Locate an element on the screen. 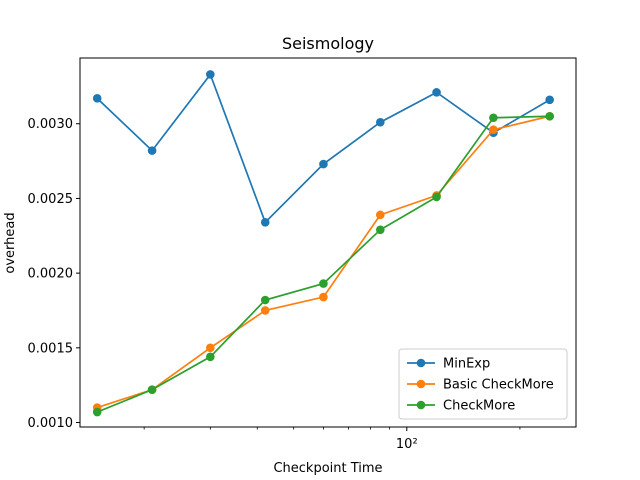  y-tick-label: 0.0020 is located at coordinates (51, 274).